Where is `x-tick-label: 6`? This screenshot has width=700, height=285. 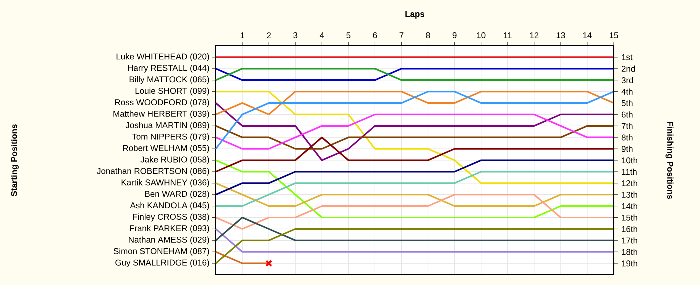
x-tick-label: 6 is located at coordinates (375, 35).